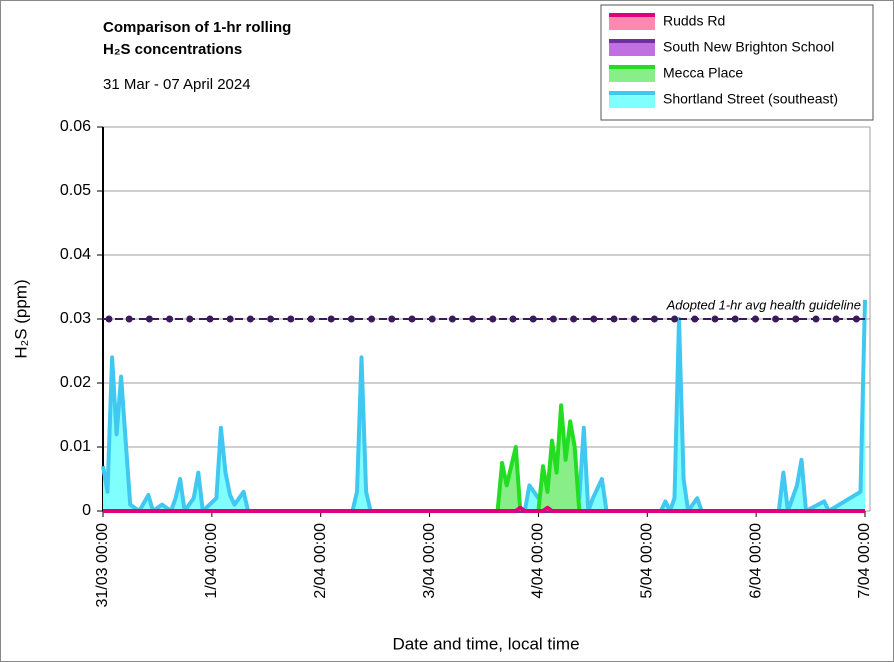 This screenshot has width=894, height=662. What do you see at coordinates (429, 561) in the screenshot?
I see `x-tick-label: 3/04 00:00` at bounding box center [429, 561].